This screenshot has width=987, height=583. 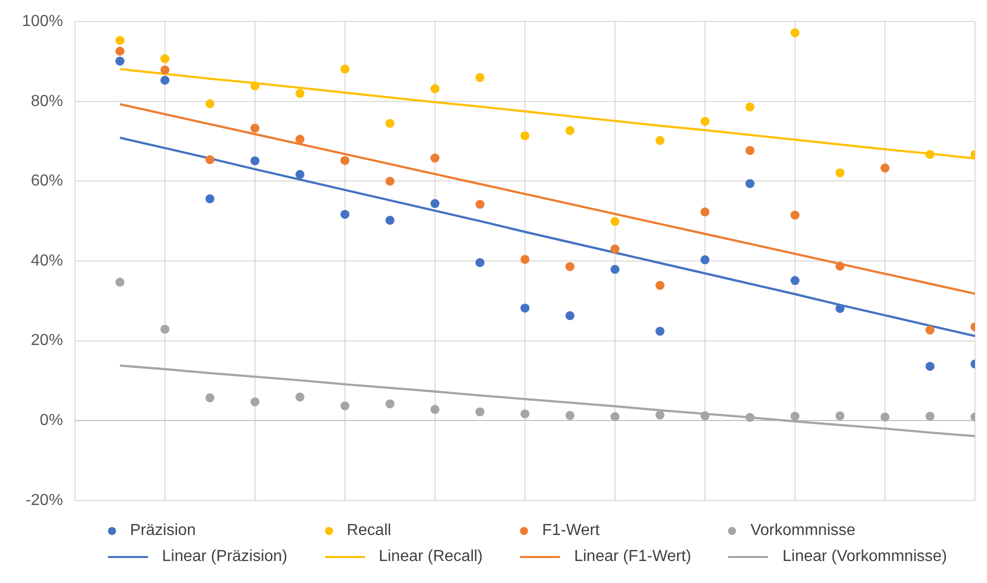 What do you see at coordinates (42, 21) in the screenshot?
I see `y-tick-label: 100%` at bounding box center [42, 21].